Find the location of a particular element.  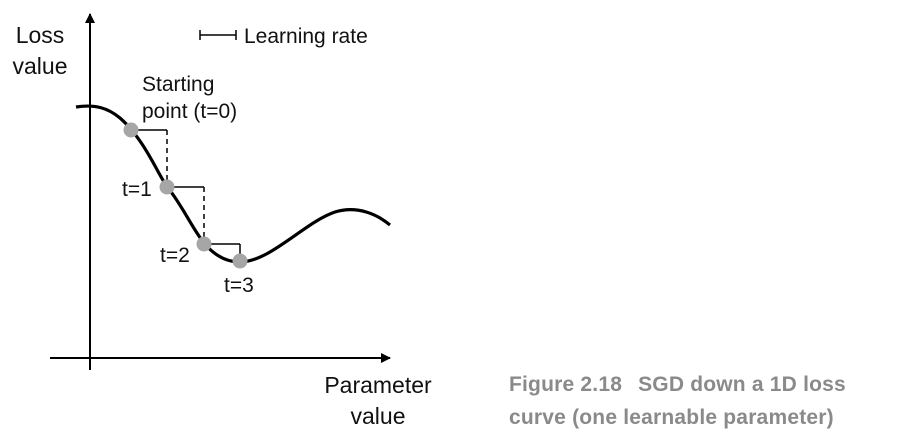

t1-label: t=1 is located at coordinates (137, 189).